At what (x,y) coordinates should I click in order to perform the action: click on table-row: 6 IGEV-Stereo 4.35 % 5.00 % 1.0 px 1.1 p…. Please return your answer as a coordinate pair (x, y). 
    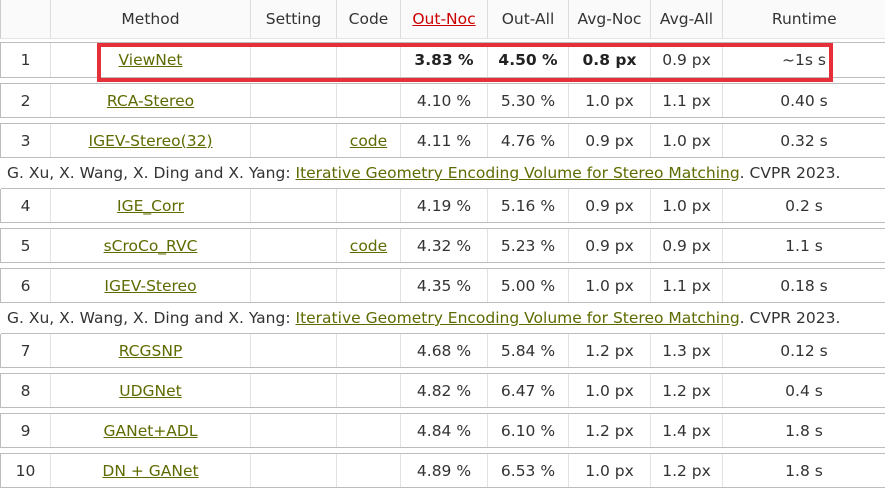
    Looking at the image, I should click on (442, 285).